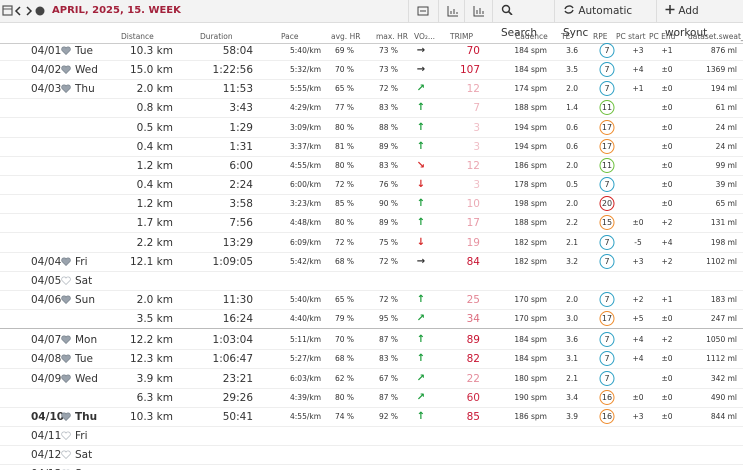  Describe the element at coordinates (637, 340) in the screenshot. I see `cell: +4` at that location.